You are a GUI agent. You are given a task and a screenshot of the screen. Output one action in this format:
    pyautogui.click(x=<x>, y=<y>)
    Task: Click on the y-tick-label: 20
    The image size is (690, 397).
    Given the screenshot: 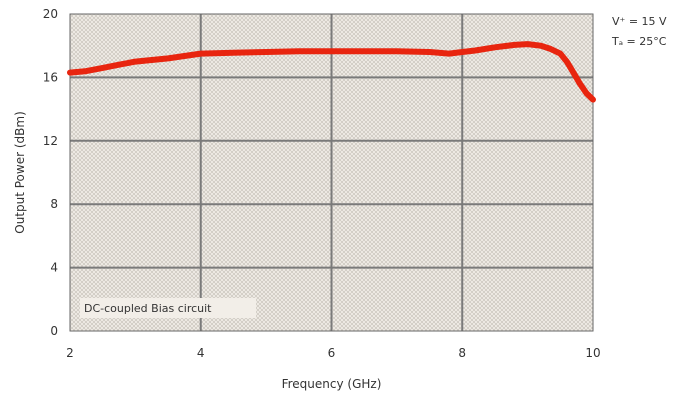 What is the action you would take?
    pyautogui.click(x=50, y=14)
    